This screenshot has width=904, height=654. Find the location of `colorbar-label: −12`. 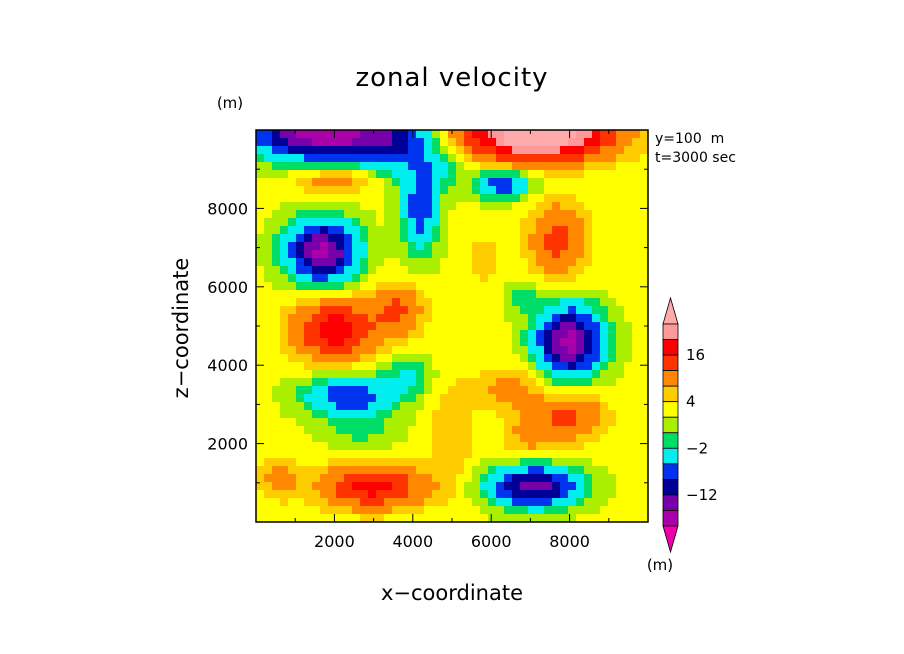

colorbar-label: −12 is located at coordinates (702, 495).